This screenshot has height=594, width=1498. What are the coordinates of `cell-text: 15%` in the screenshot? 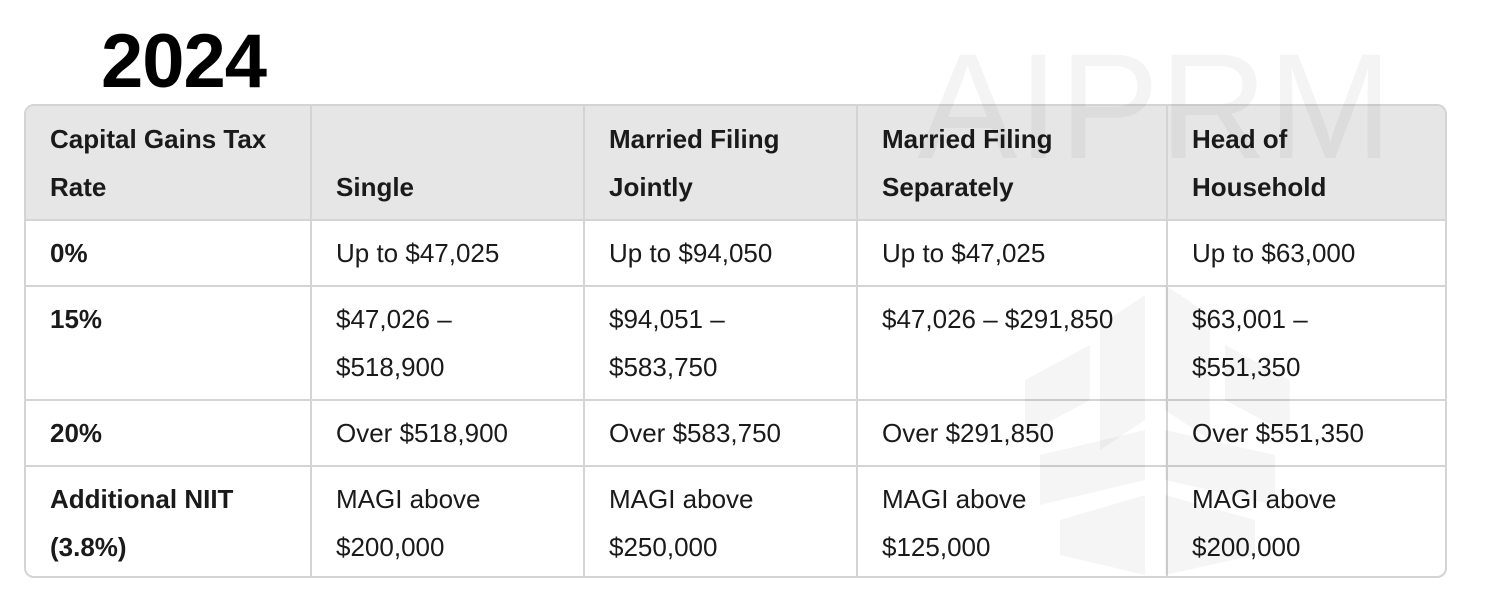 It's located at (76, 319).